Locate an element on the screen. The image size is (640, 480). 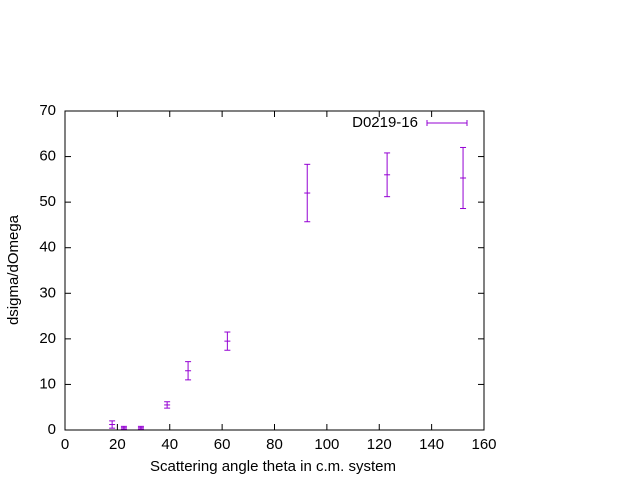
y-axis-label: dsigma/dOmega is located at coordinates (13, 269).